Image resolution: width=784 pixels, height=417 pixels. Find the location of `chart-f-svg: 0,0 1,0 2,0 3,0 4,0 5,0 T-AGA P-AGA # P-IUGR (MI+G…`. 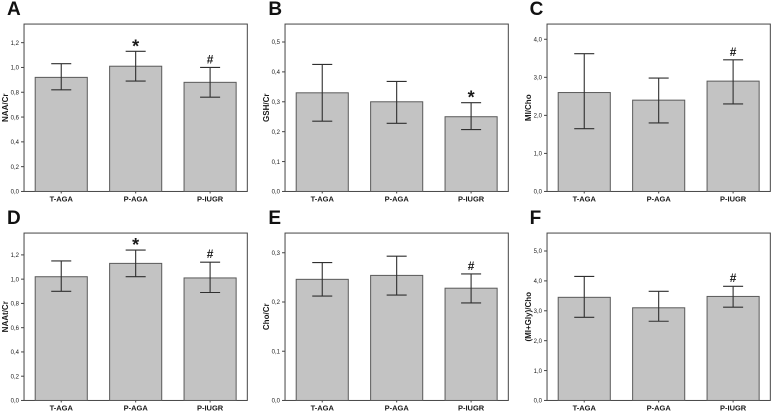

chart-f-svg: 0,0 1,0 2,0 3,0 4,0 5,0 T-AGA P-AGA # P-IUGR (MI+G… is located at coordinates (647, 322).